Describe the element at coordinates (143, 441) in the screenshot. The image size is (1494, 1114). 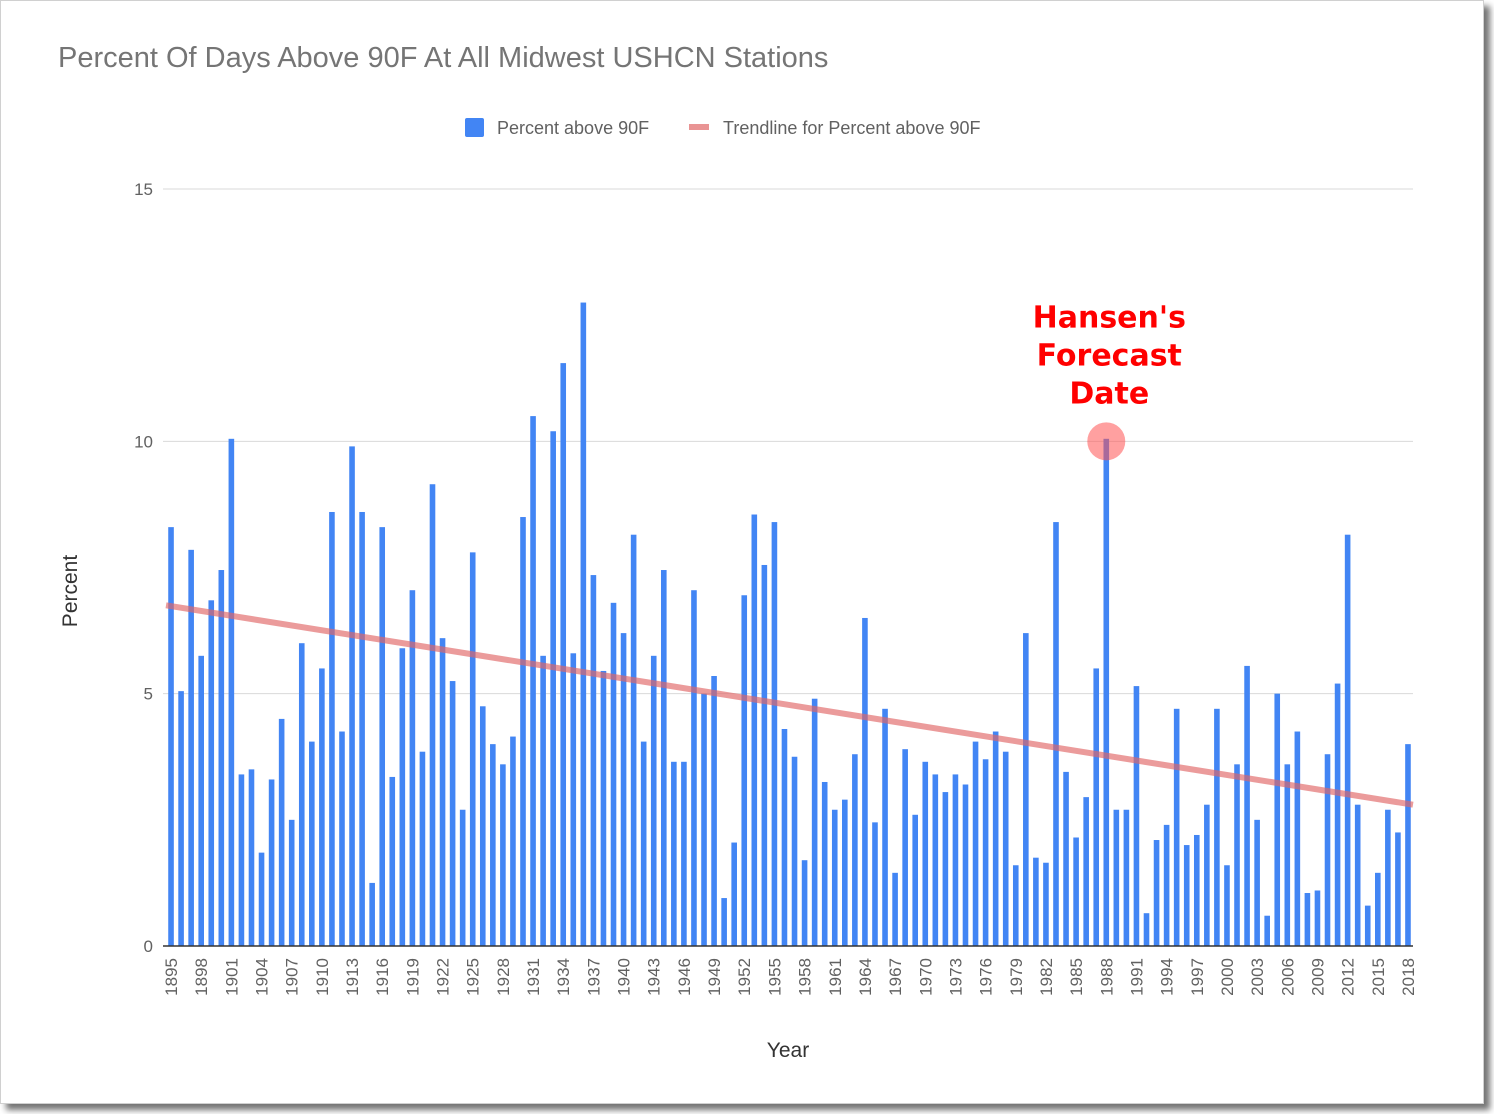
I see `y-tick-label: 10` at that location.